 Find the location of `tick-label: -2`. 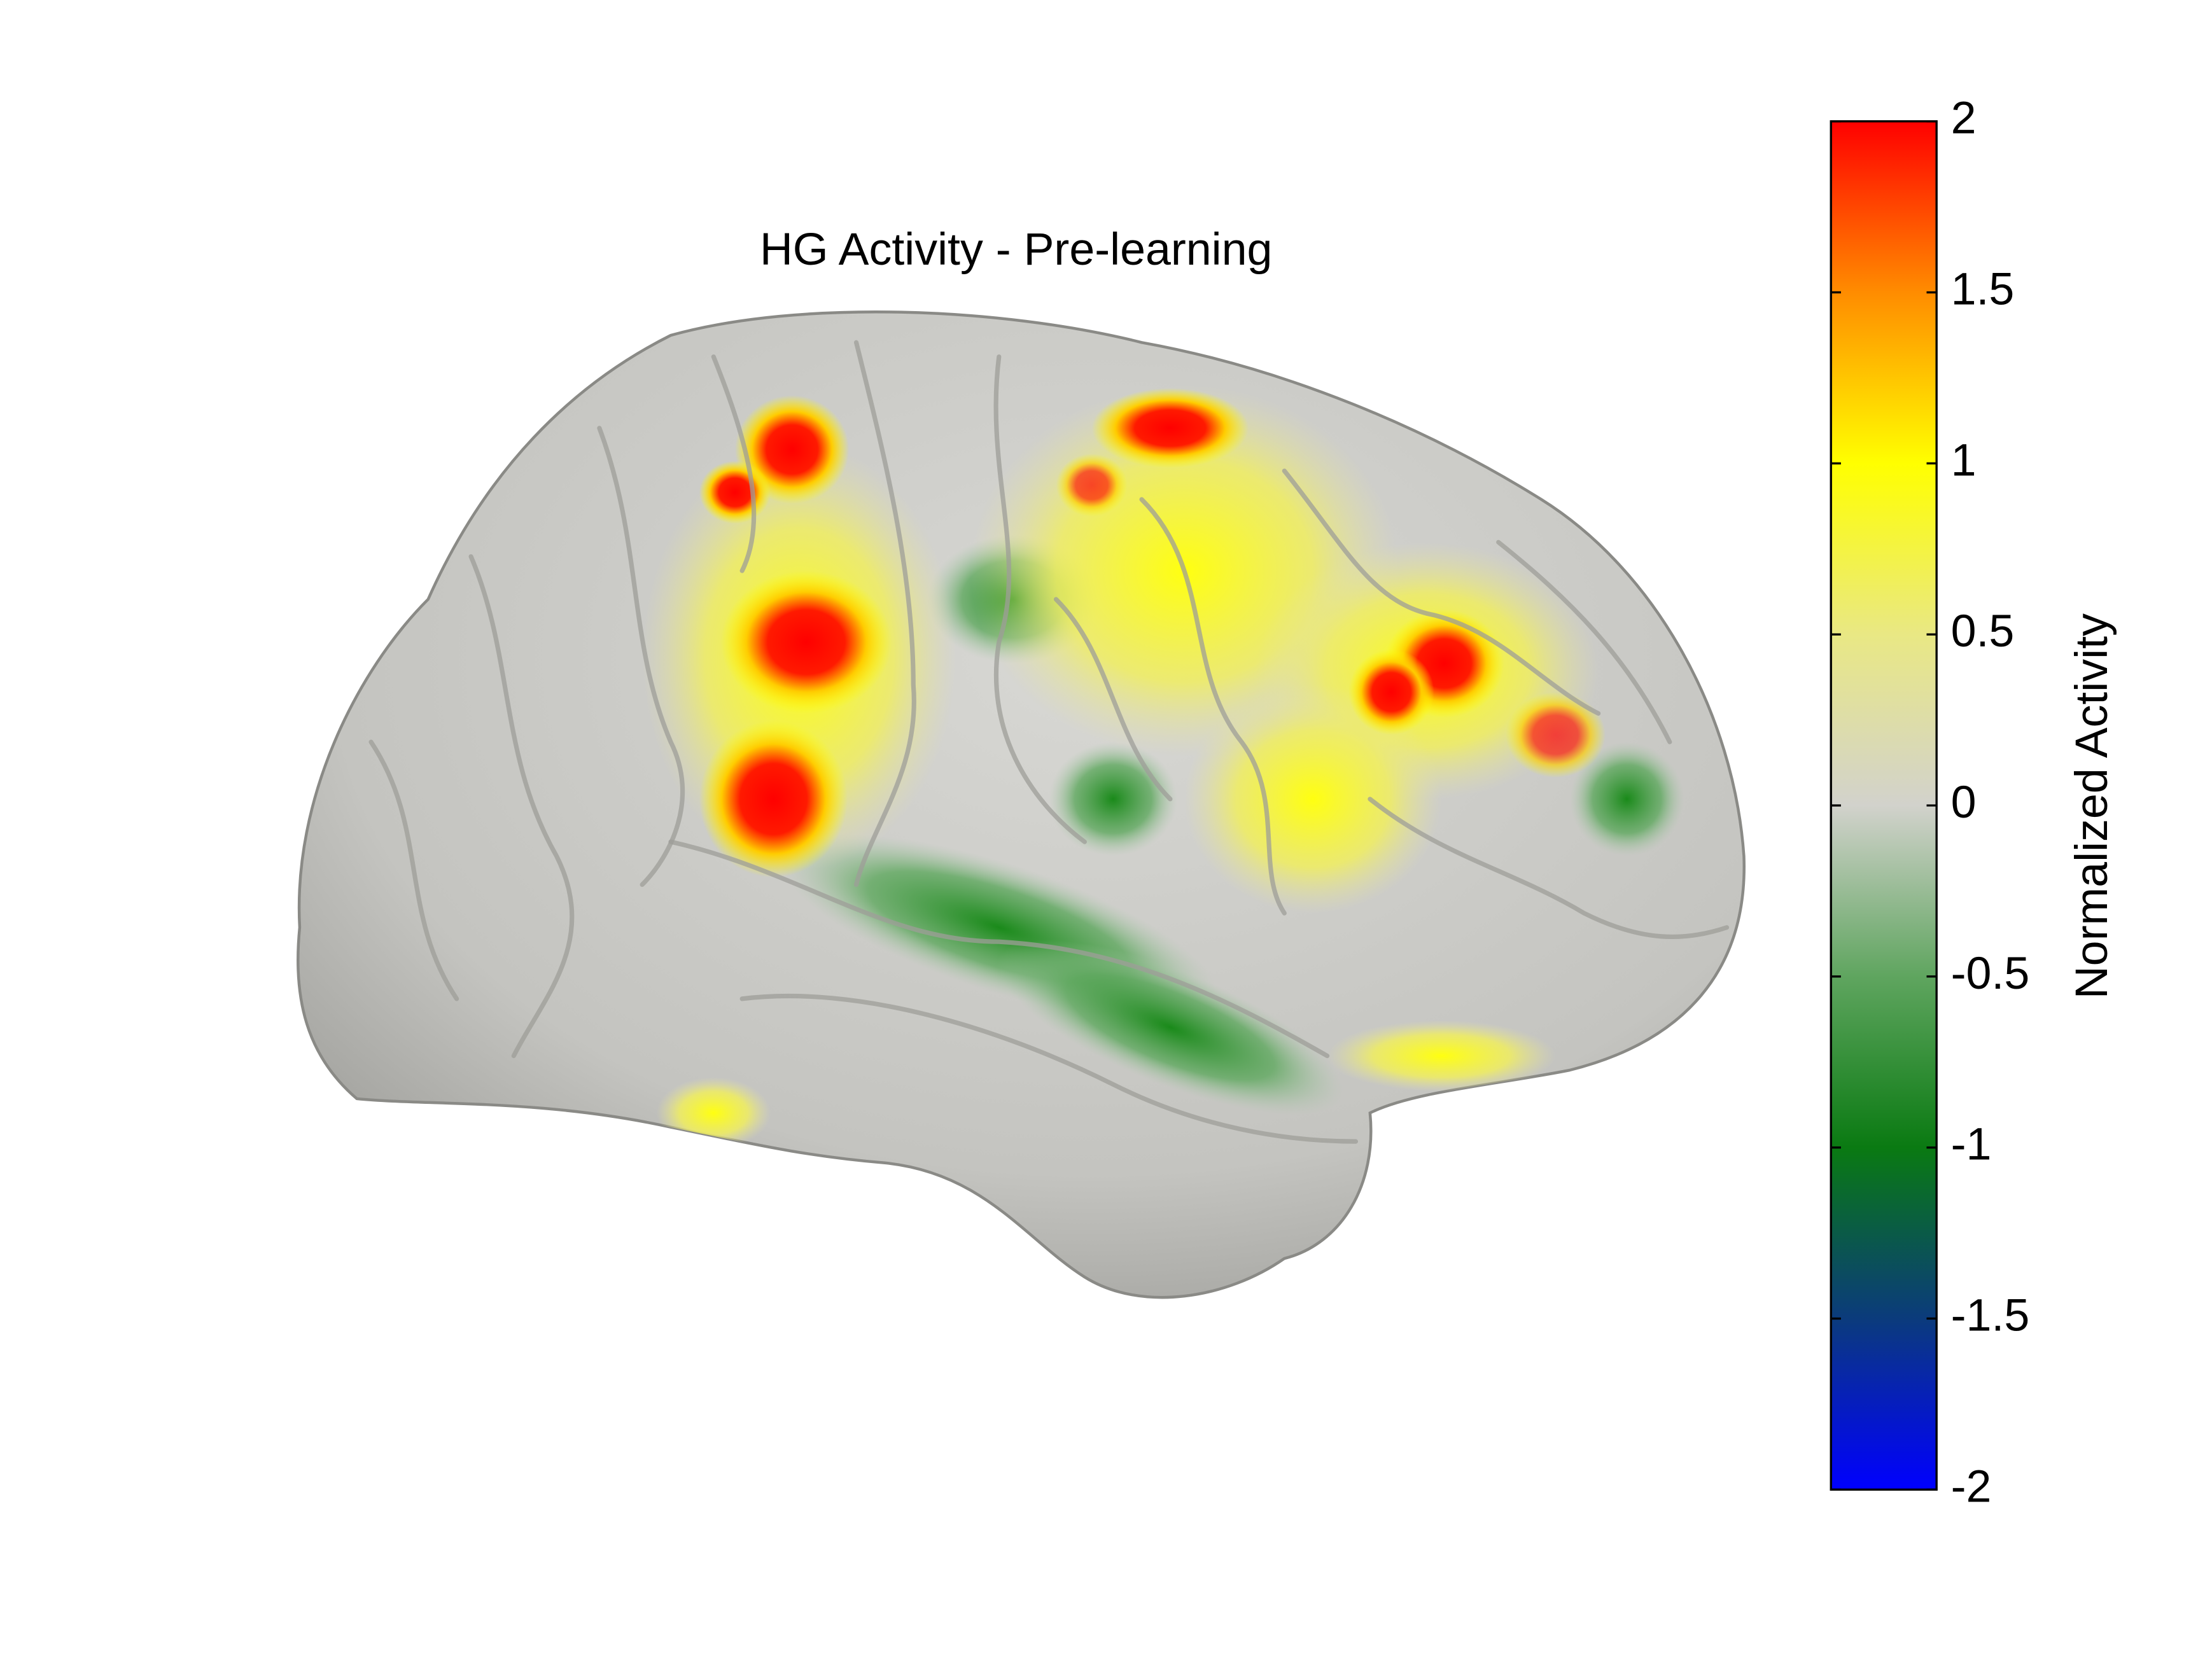

tick-label: -2 is located at coordinates (1971, 1486).